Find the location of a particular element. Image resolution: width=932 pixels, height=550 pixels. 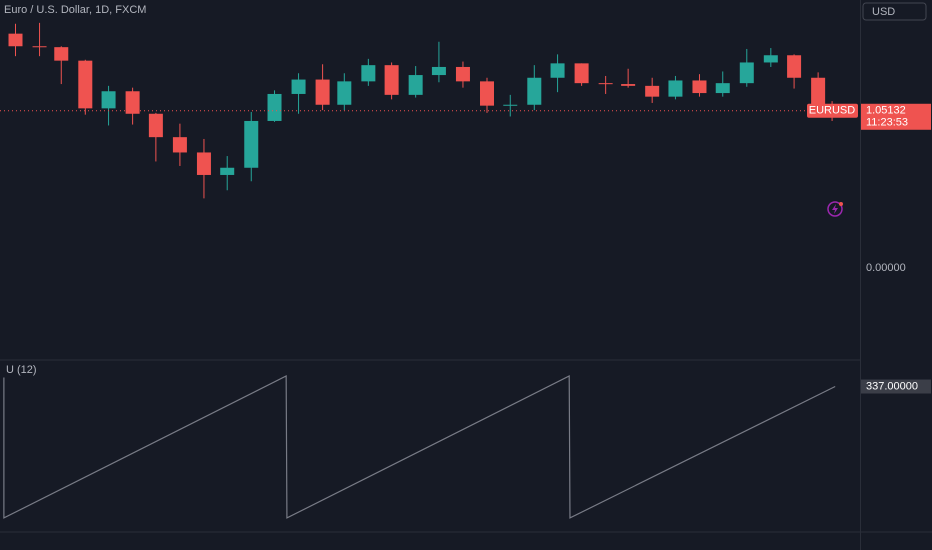

alert-icon is located at coordinates (835, 209).